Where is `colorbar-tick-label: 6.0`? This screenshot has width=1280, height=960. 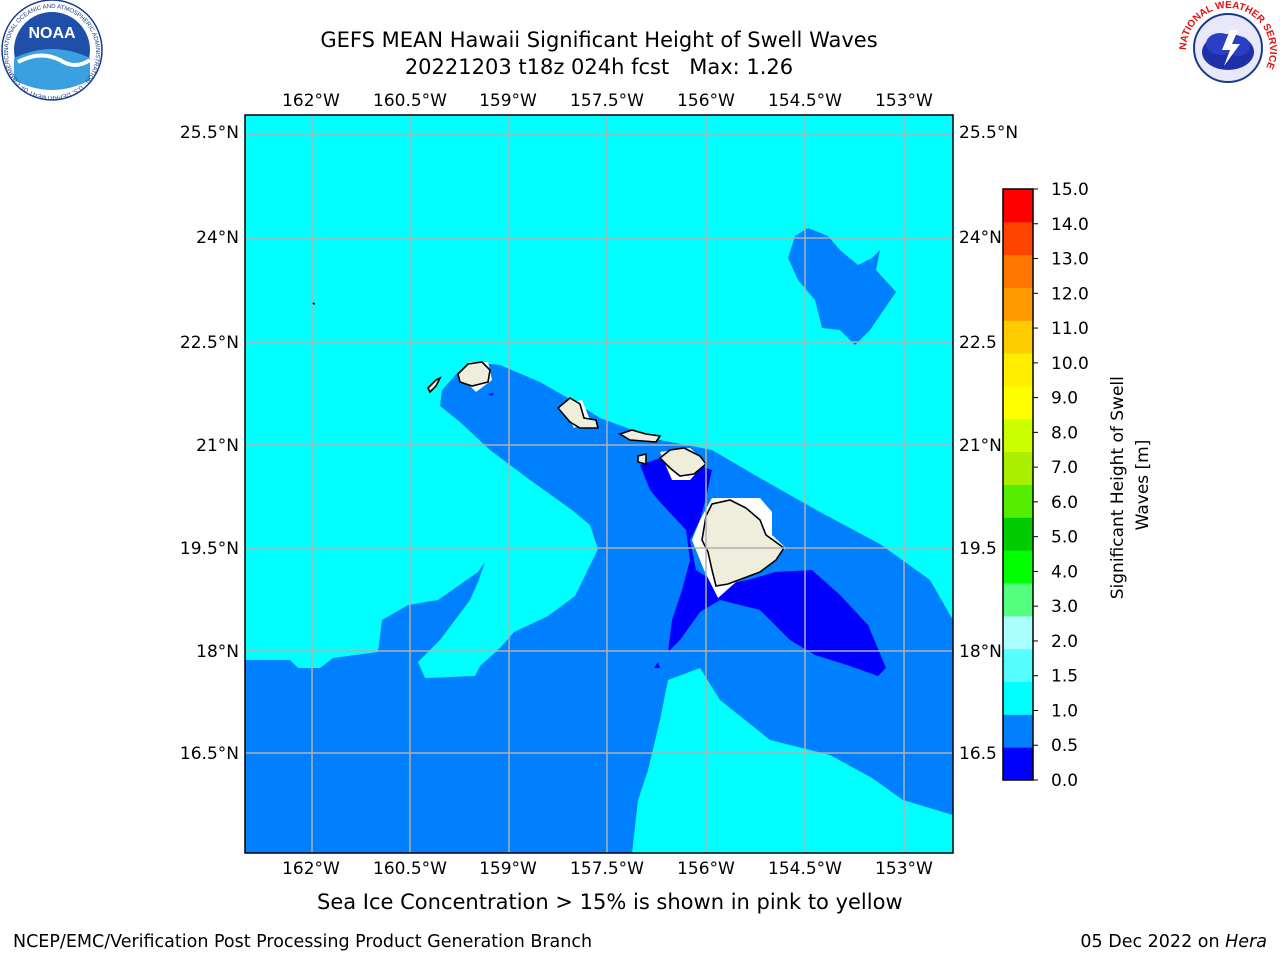
colorbar-tick-label: 6.0 is located at coordinates (1064, 503).